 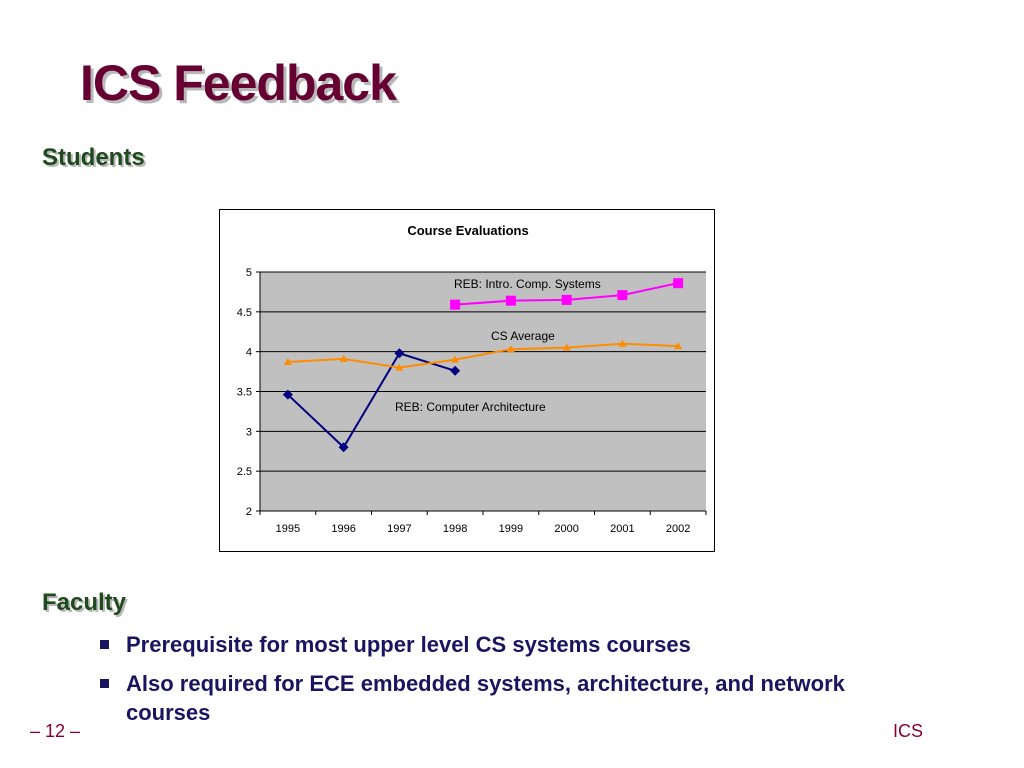 What do you see at coordinates (908, 731) in the screenshot?
I see `footer-label: ICS` at bounding box center [908, 731].